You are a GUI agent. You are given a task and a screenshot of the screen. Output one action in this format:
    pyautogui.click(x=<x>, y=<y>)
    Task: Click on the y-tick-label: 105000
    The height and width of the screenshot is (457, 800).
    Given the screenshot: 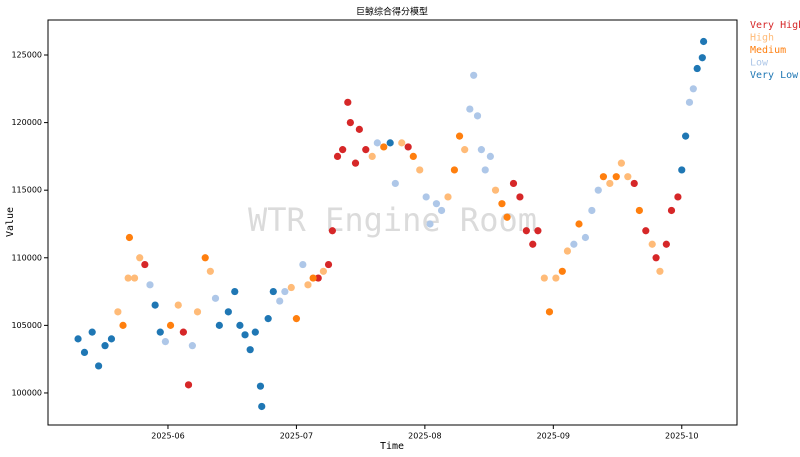 What is the action you would take?
    pyautogui.click(x=26, y=325)
    